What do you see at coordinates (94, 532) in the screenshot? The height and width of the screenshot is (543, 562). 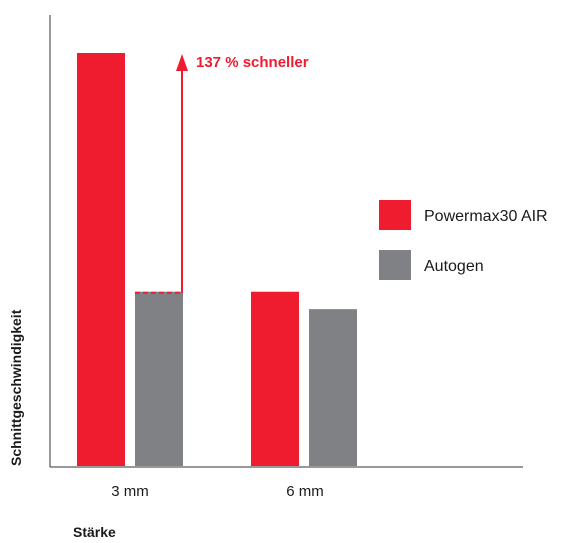 I see `x-axis-title: Stärke` at bounding box center [94, 532].